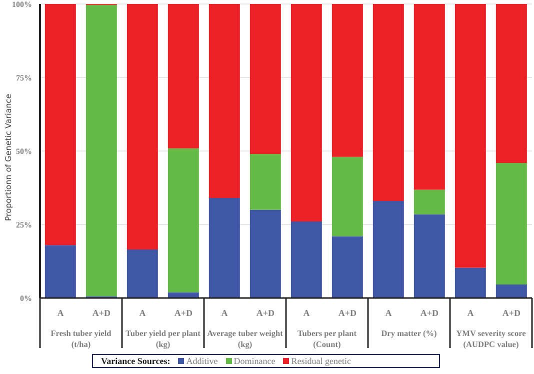 The image size is (534, 374). I want to click on y-tick-label: 50%, so click(24, 151).